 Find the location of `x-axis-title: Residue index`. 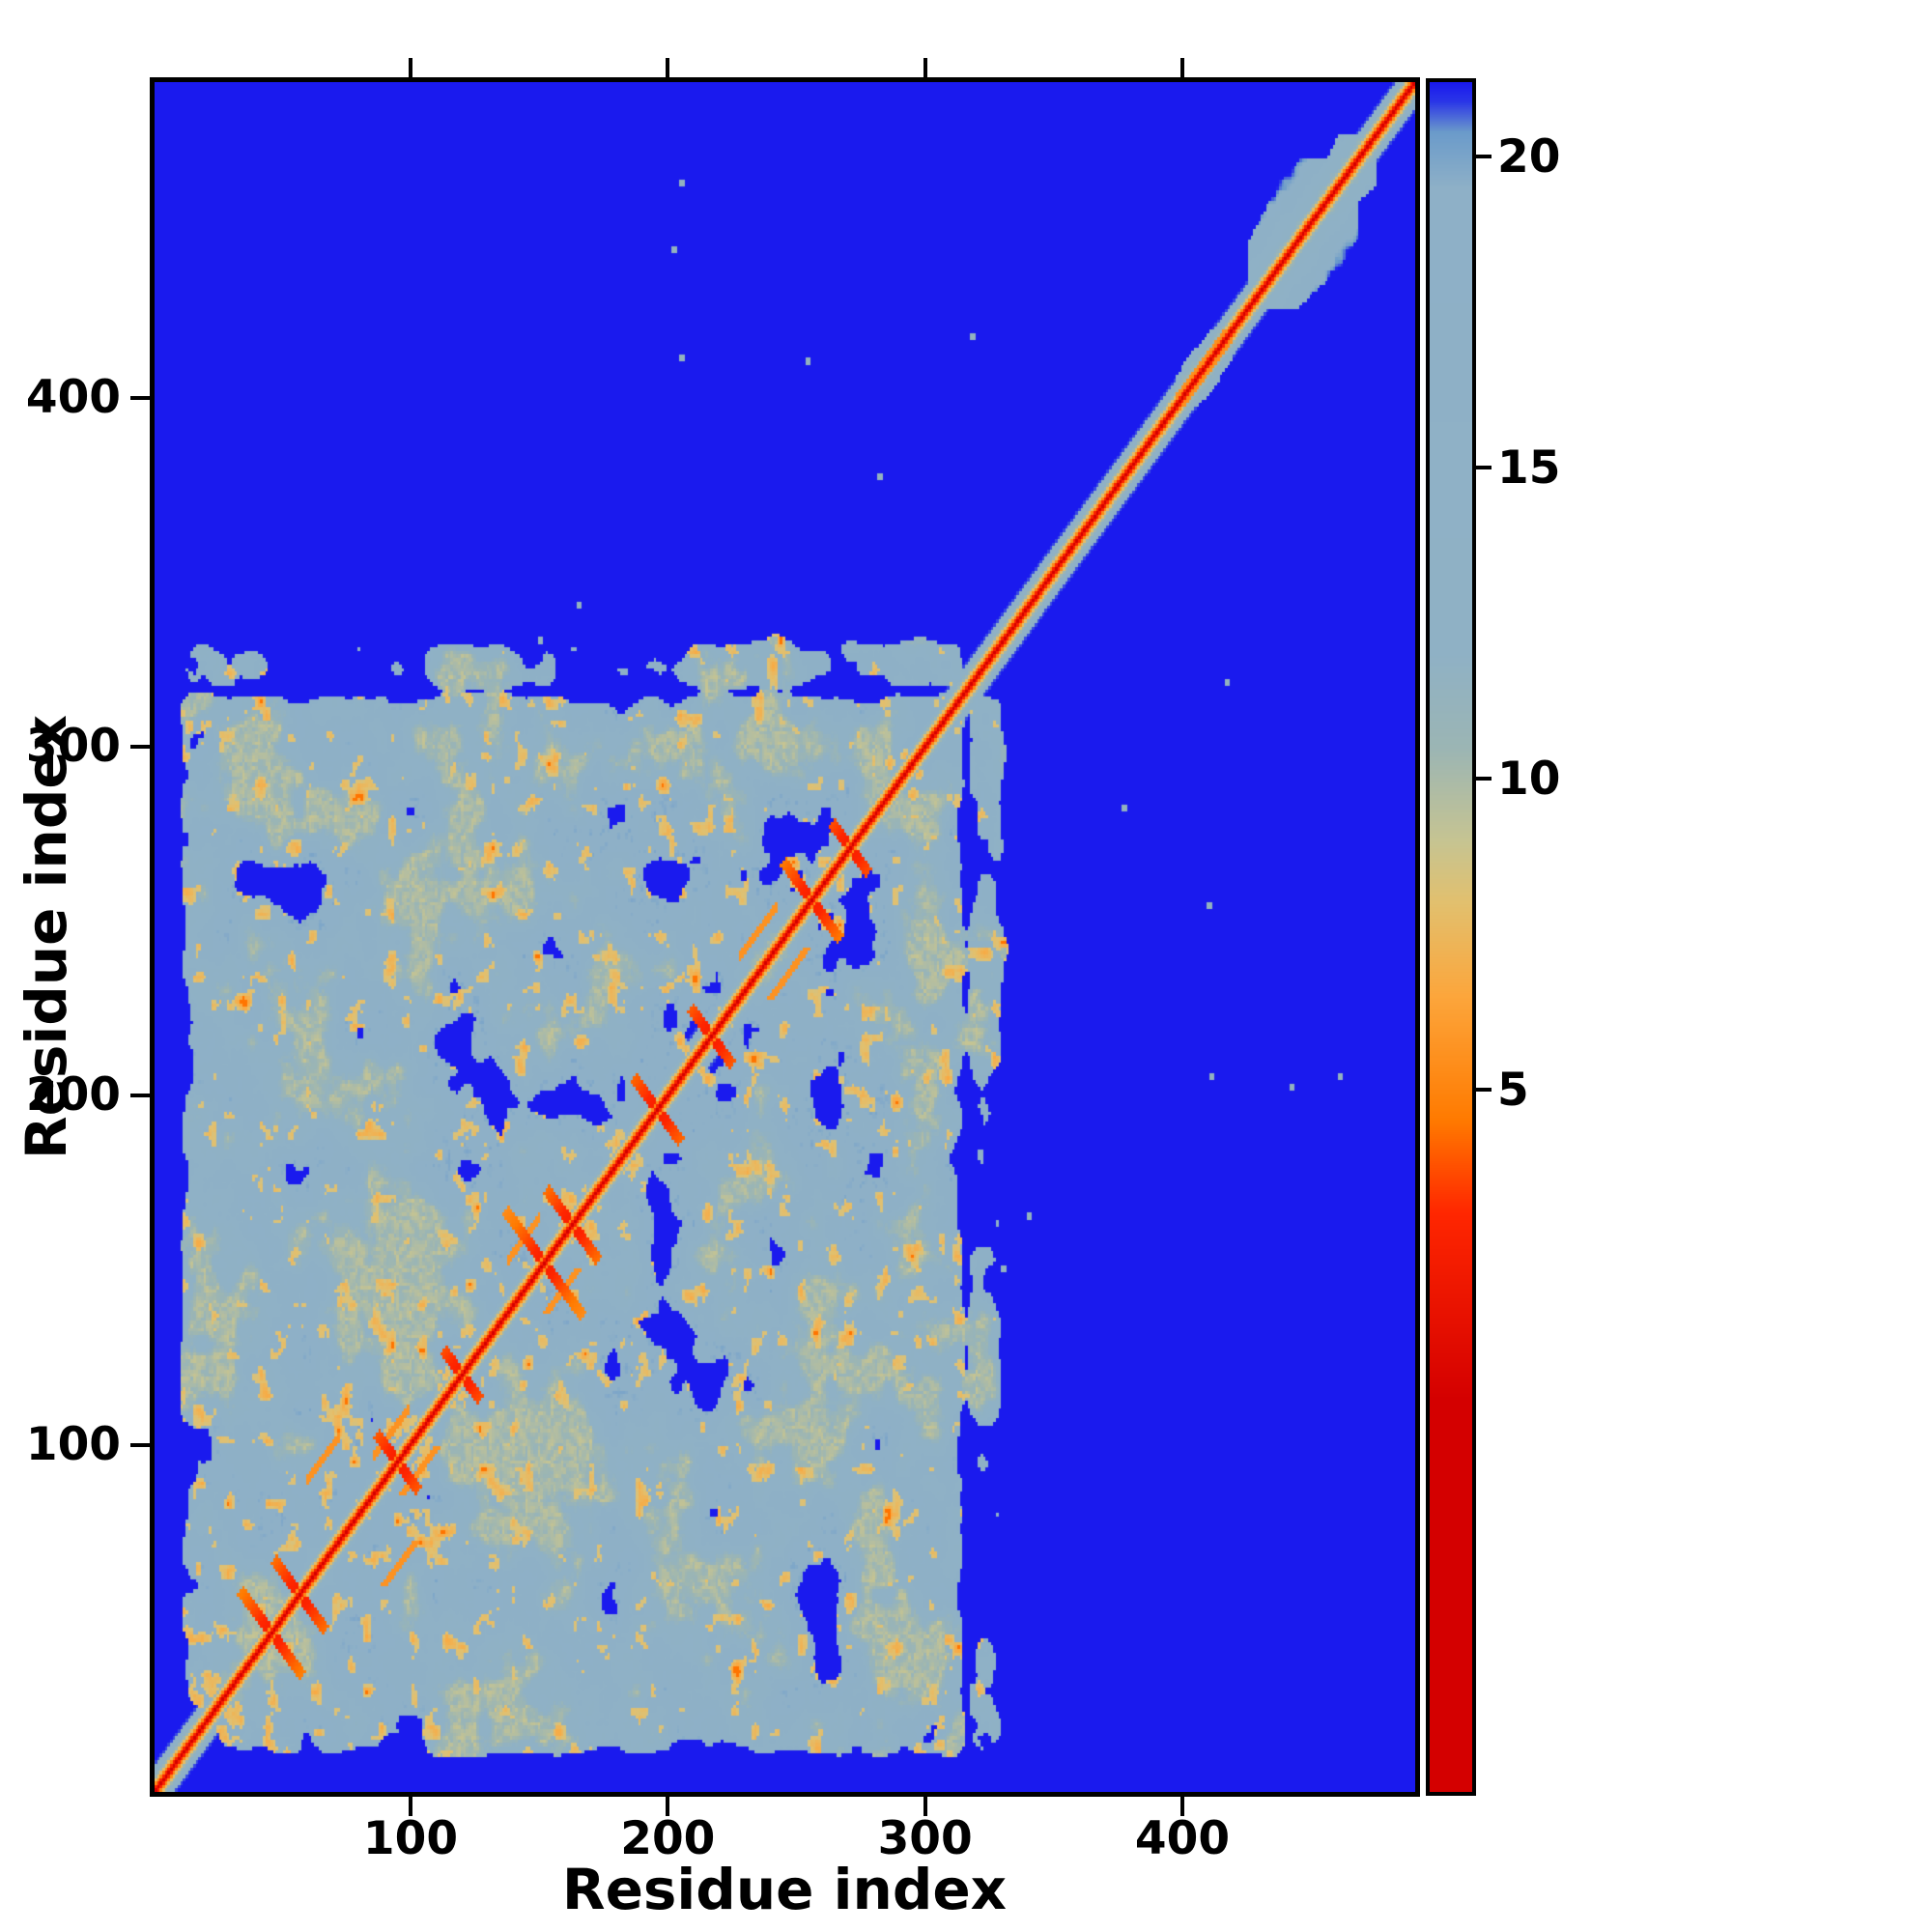

x-axis-title: Residue index is located at coordinates (784, 1889).